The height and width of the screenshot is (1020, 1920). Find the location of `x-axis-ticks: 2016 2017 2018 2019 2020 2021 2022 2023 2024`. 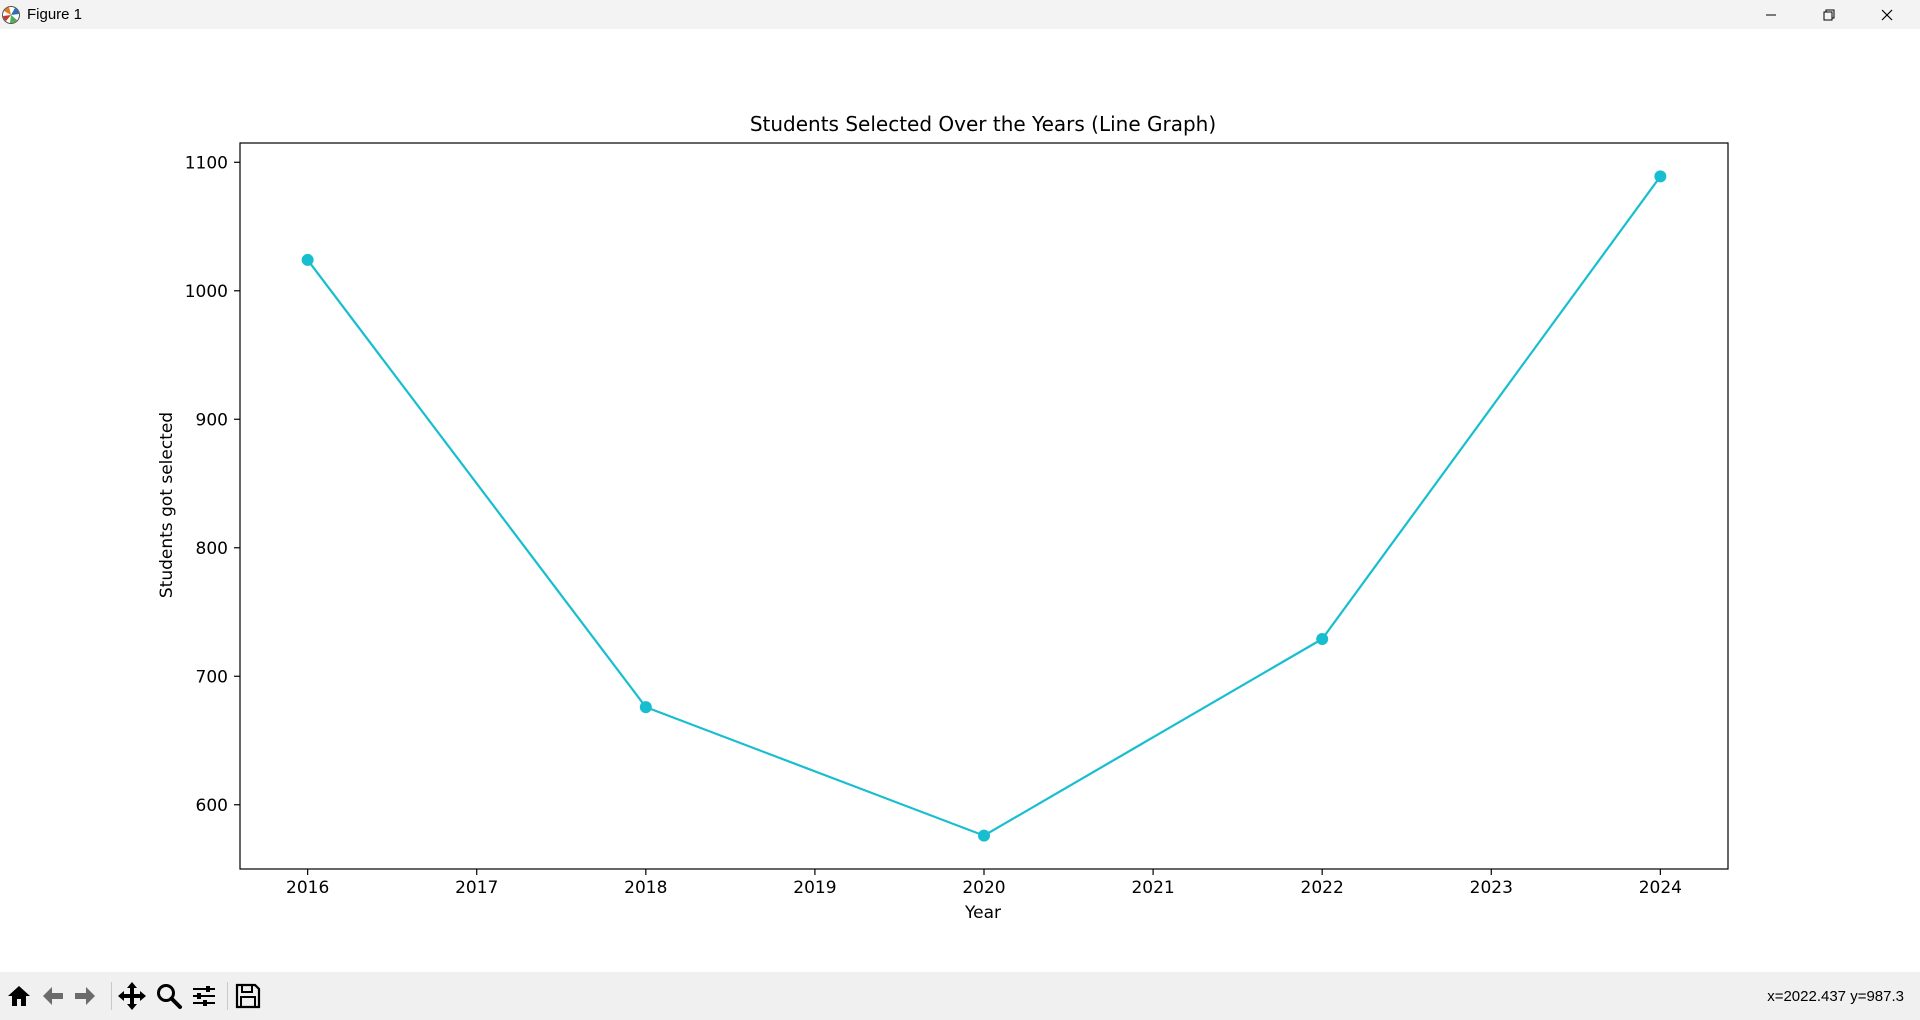

x-axis-ticks: 2016 2017 2018 2019 2020 2021 2022 2023 2024 is located at coordinates (984, 883).